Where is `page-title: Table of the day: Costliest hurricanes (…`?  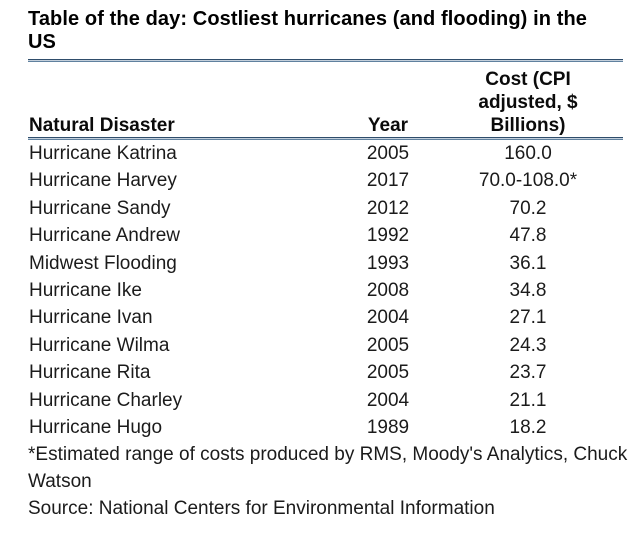 page-title: Table of the day: Costliest hurricanes (… is located at coordinates (307, 30).